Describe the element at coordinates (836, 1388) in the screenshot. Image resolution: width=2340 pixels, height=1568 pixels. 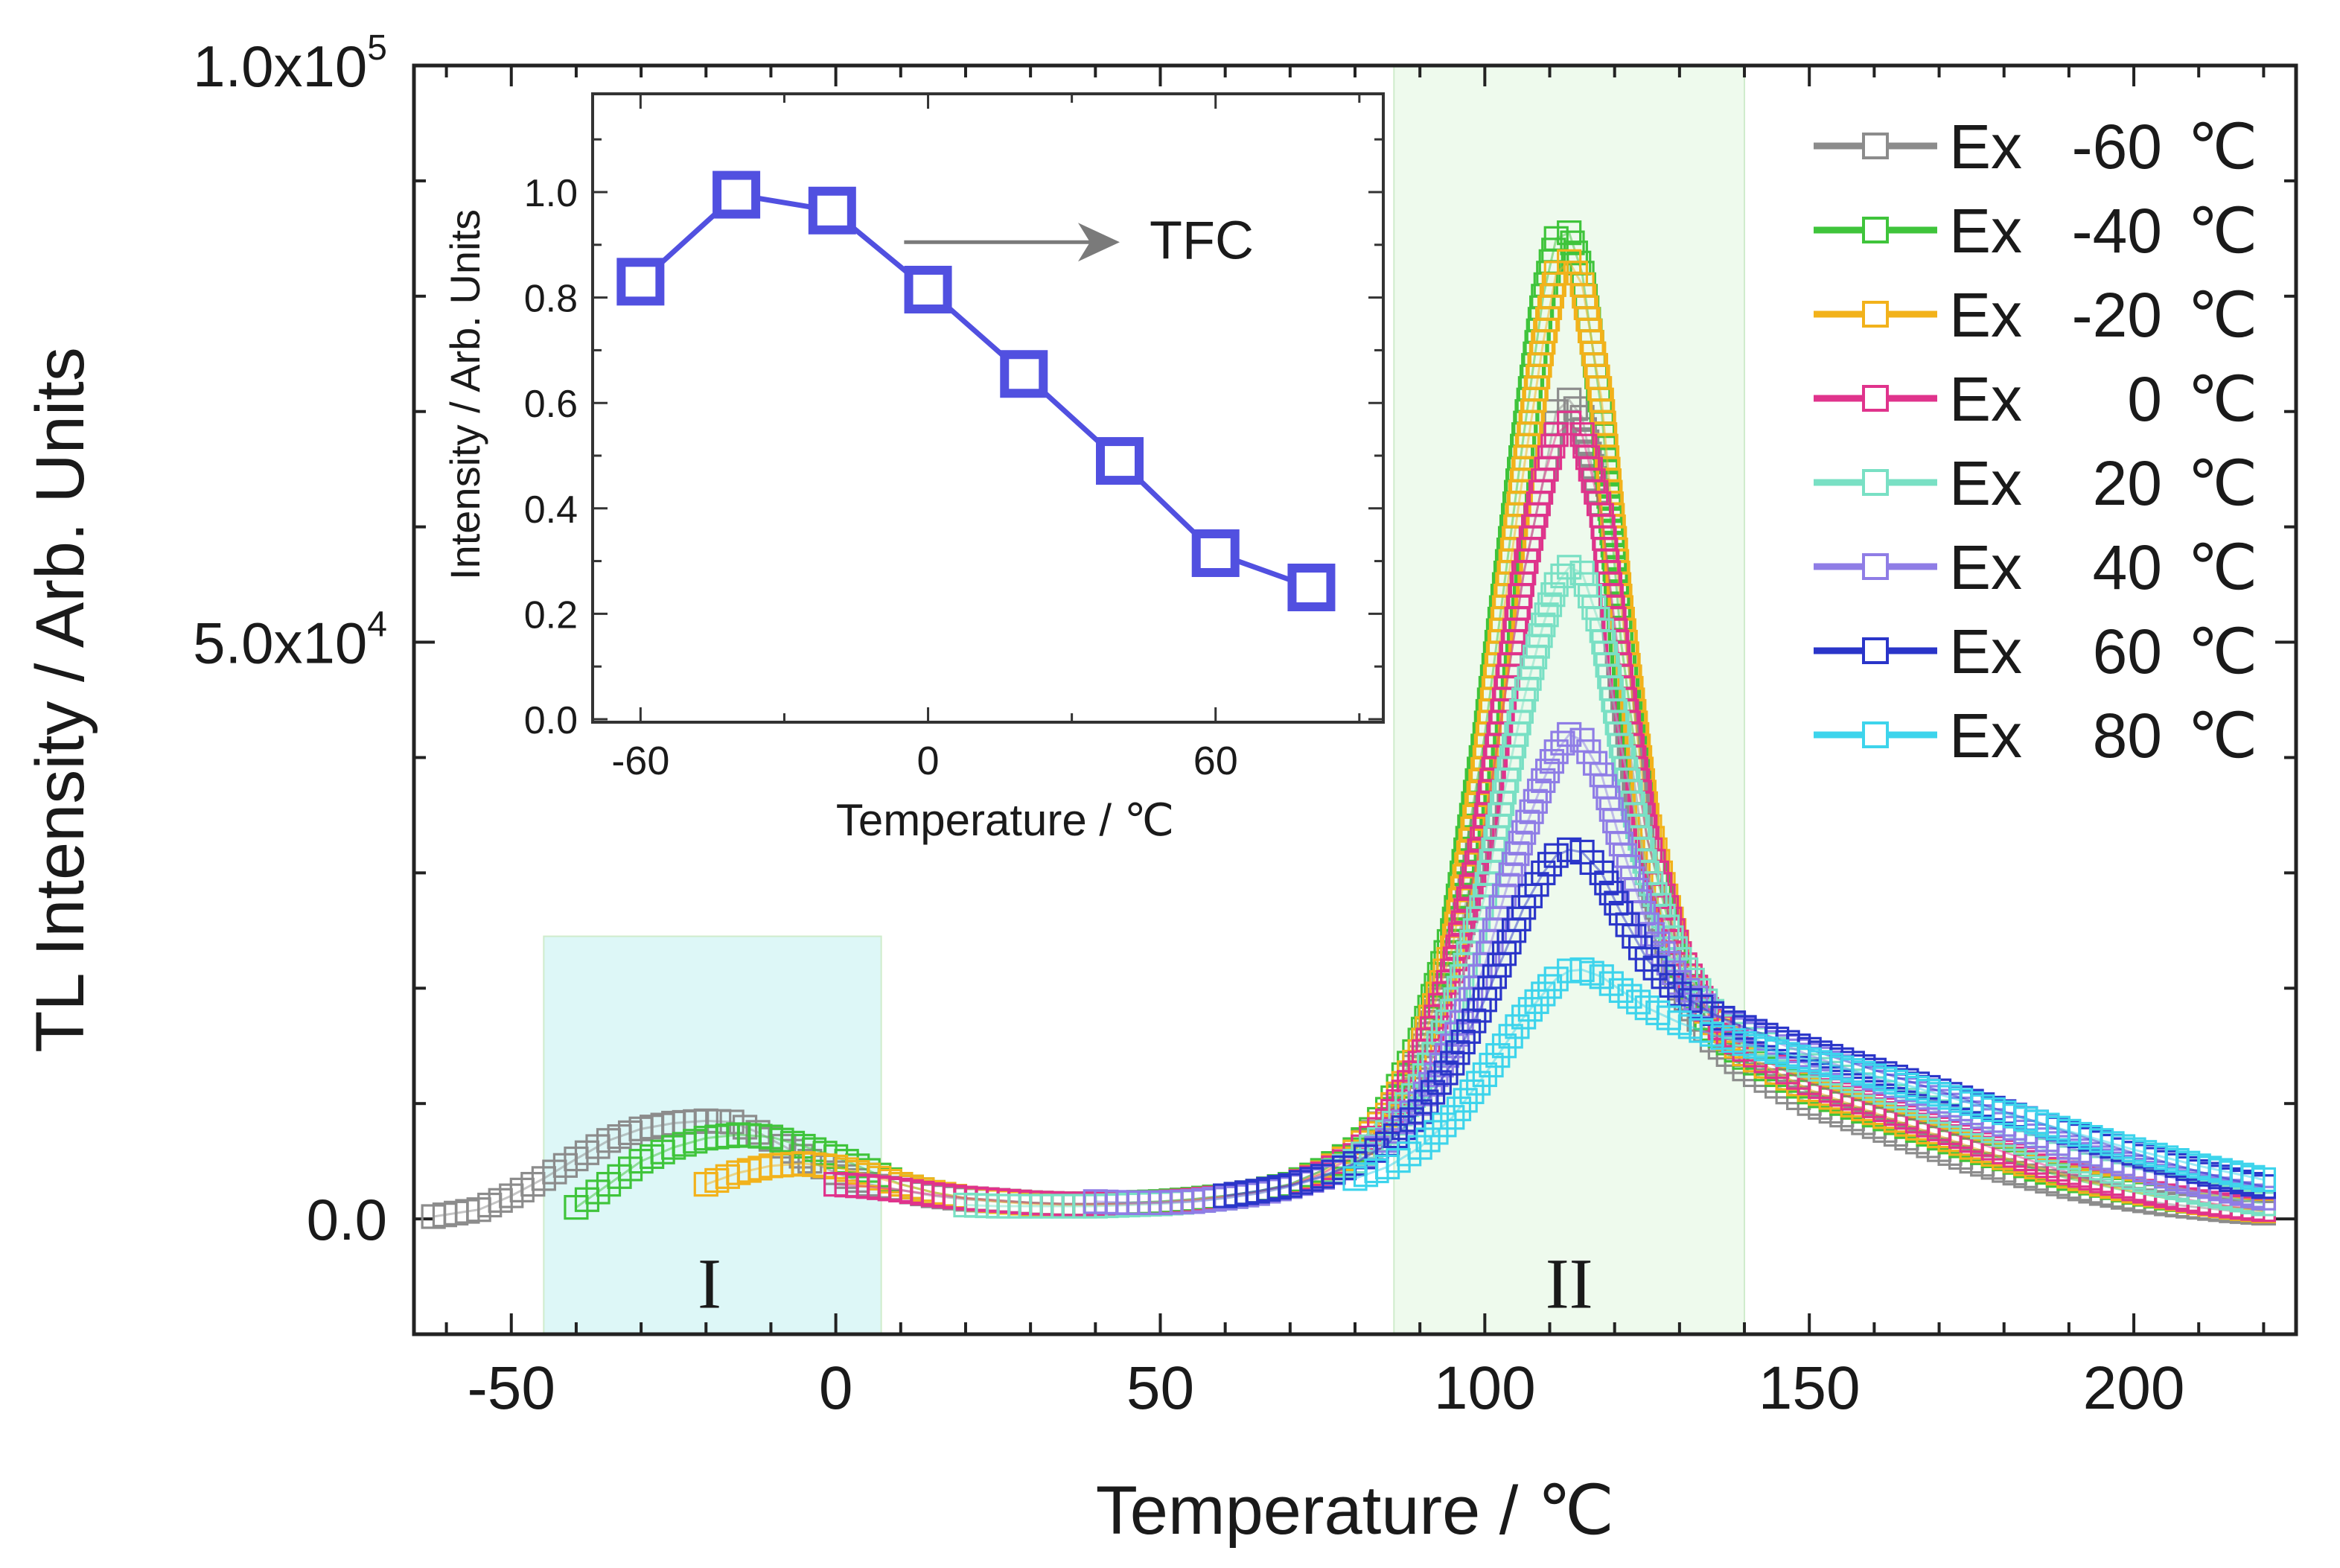
I see `x-tick-label: 0` at that location.